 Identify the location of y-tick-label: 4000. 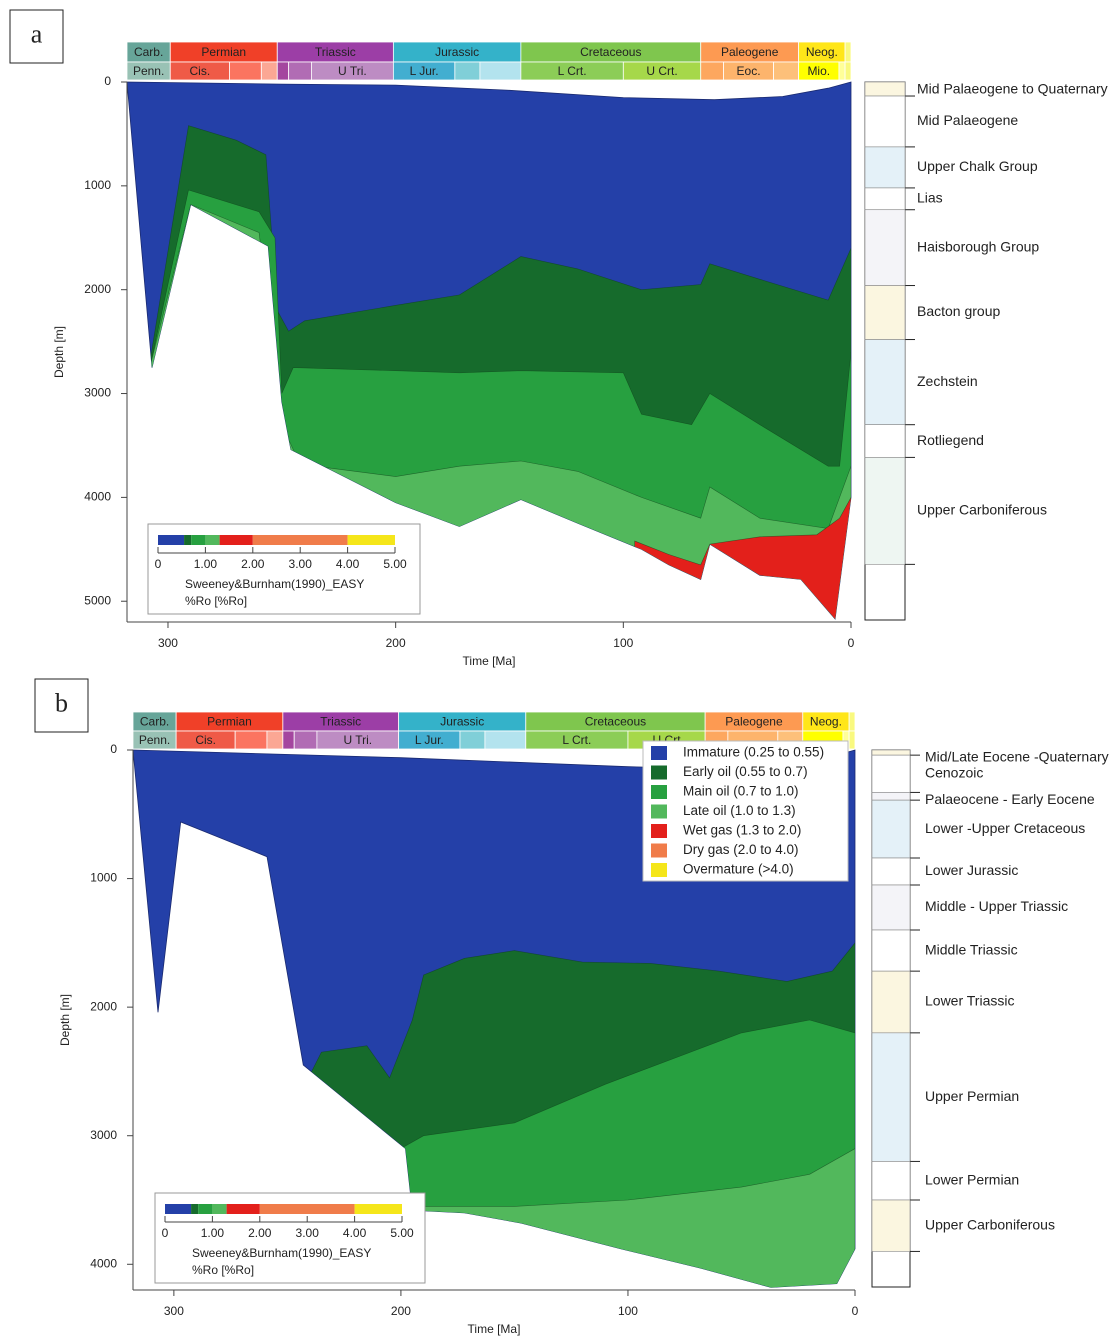
(103, 1263).